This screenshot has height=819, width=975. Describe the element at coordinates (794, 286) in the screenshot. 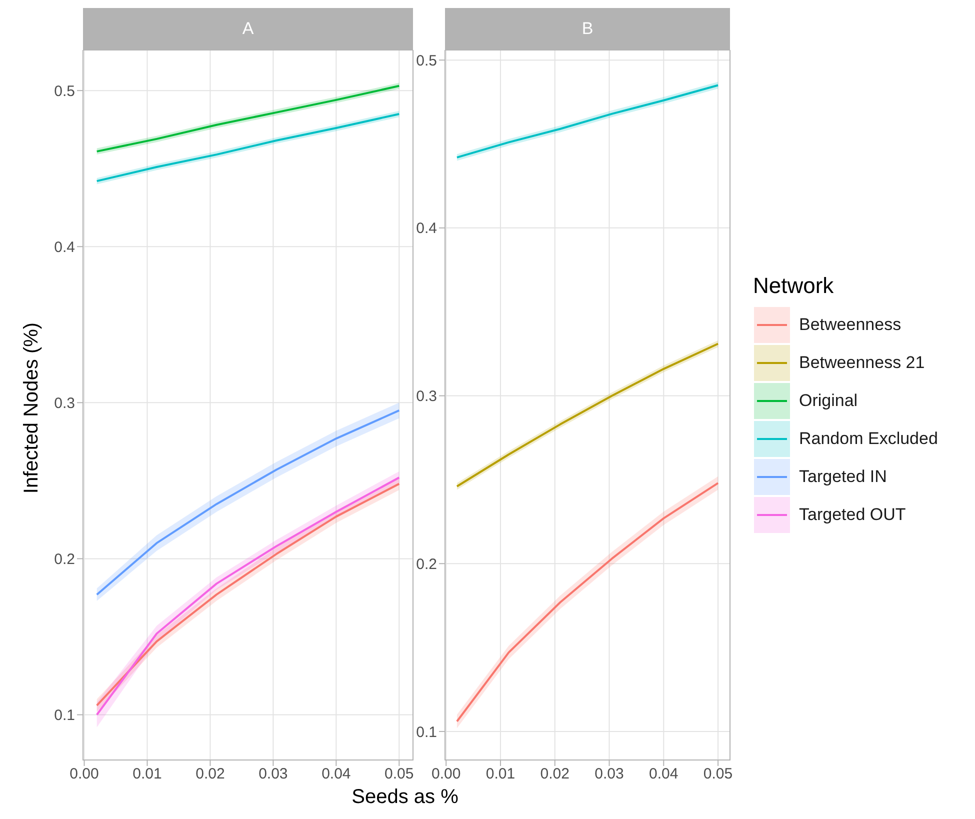

I see `legend-title: Network` at that location.